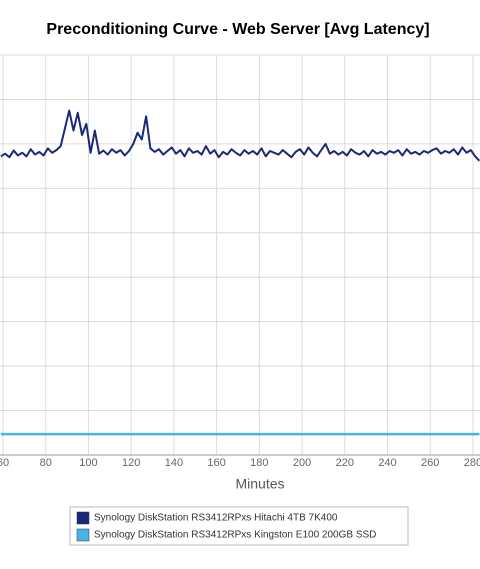 The width and height of the screenshot is (480, 569). Describe the element at coordinates (259, 463) in the screenshot. I see `x-tick-label: 180` at that location.